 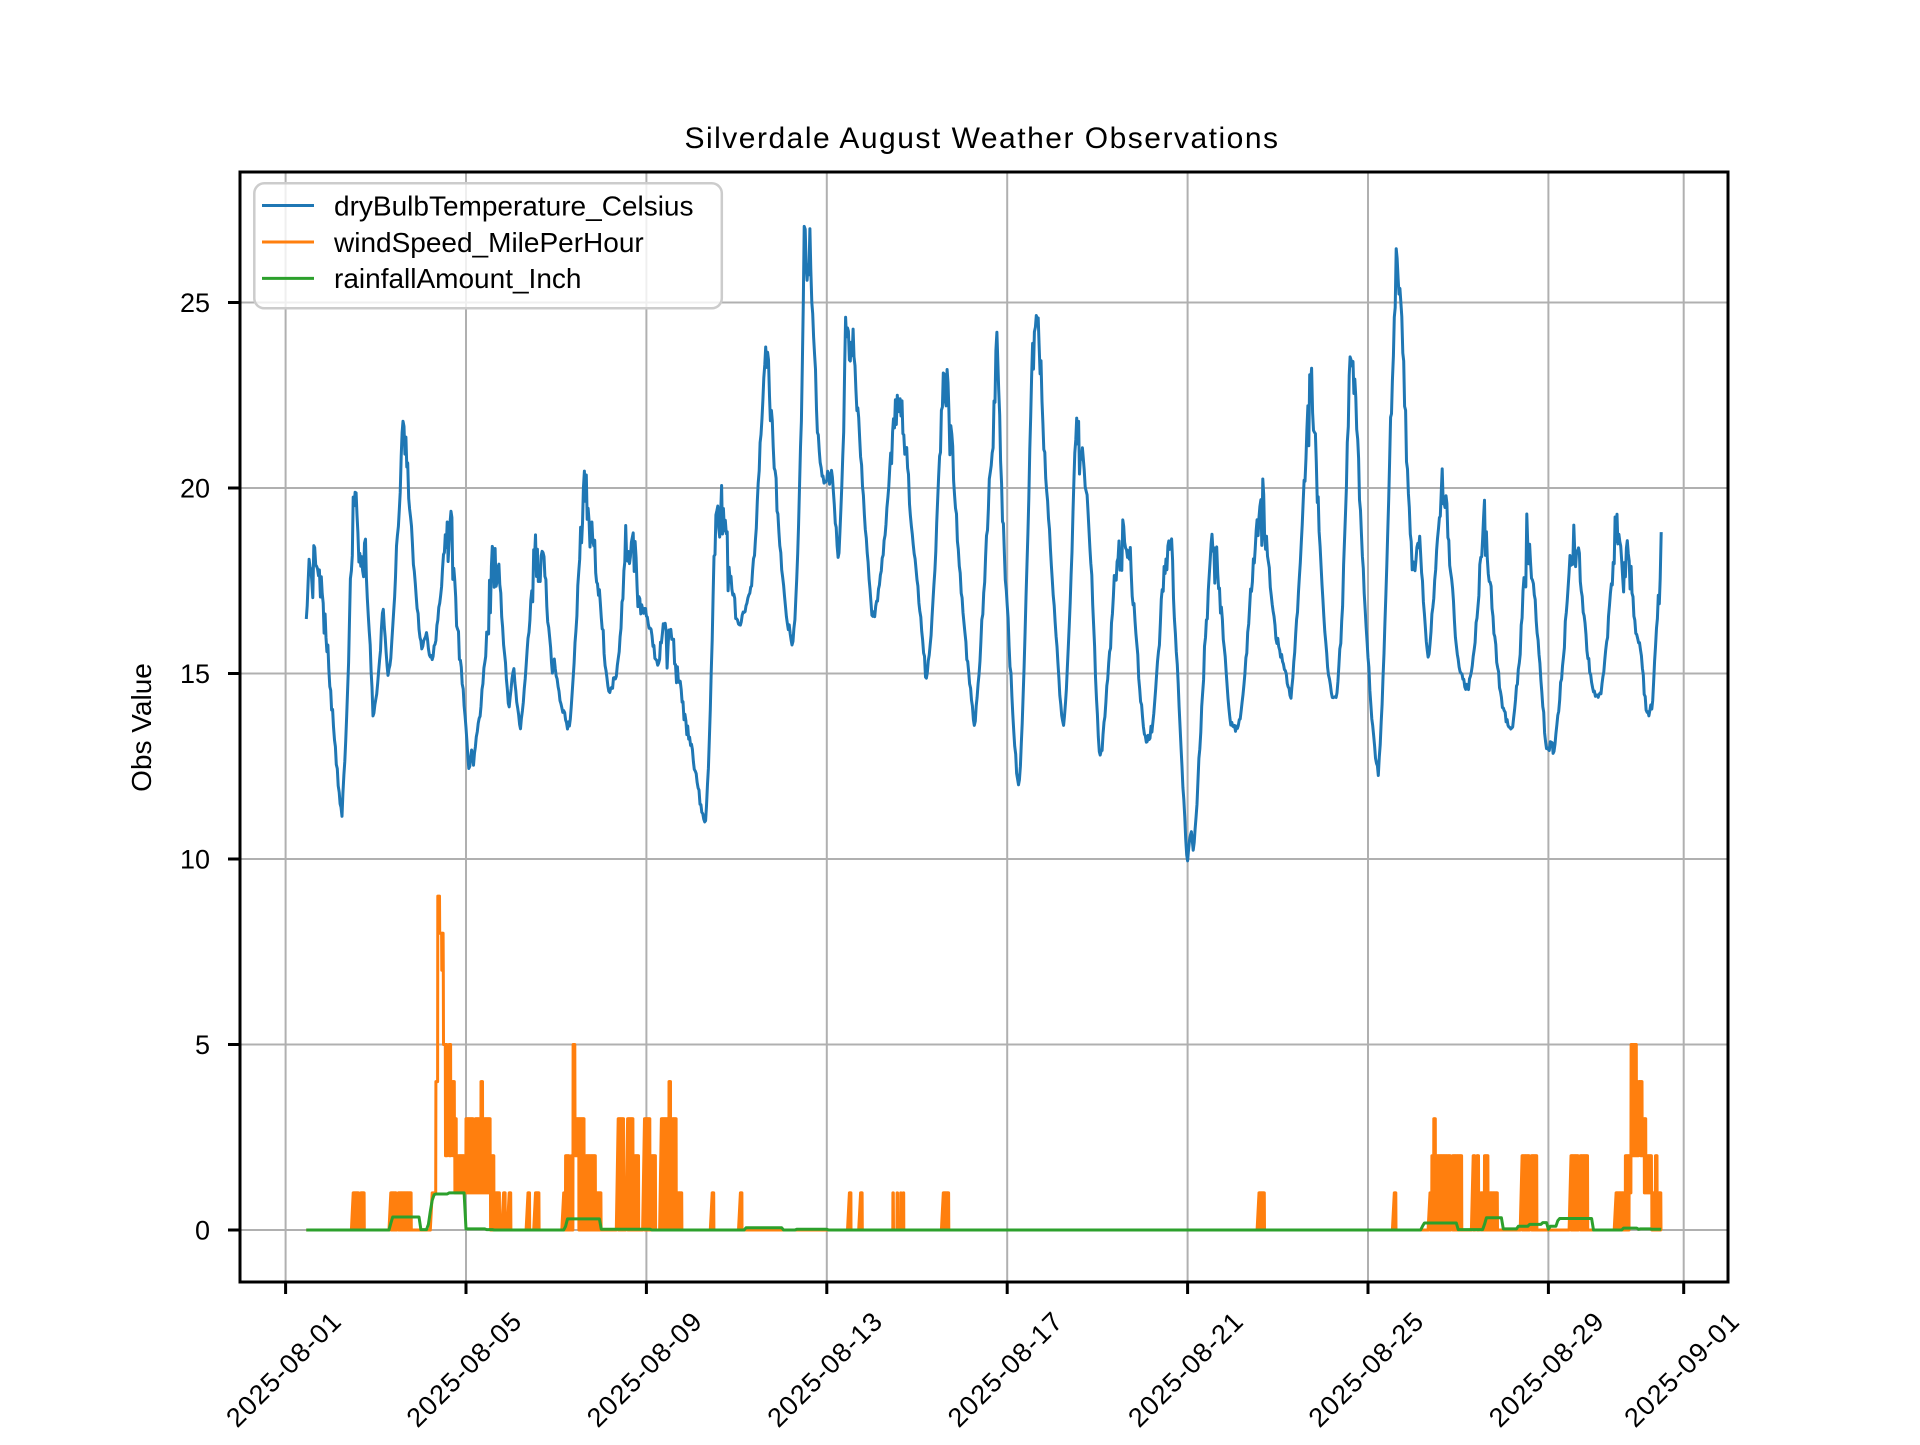 What do you see at coordinates (202, 1231) in the screenshot?
I see `svg-text: 0` at bounding box center [202, 1231].